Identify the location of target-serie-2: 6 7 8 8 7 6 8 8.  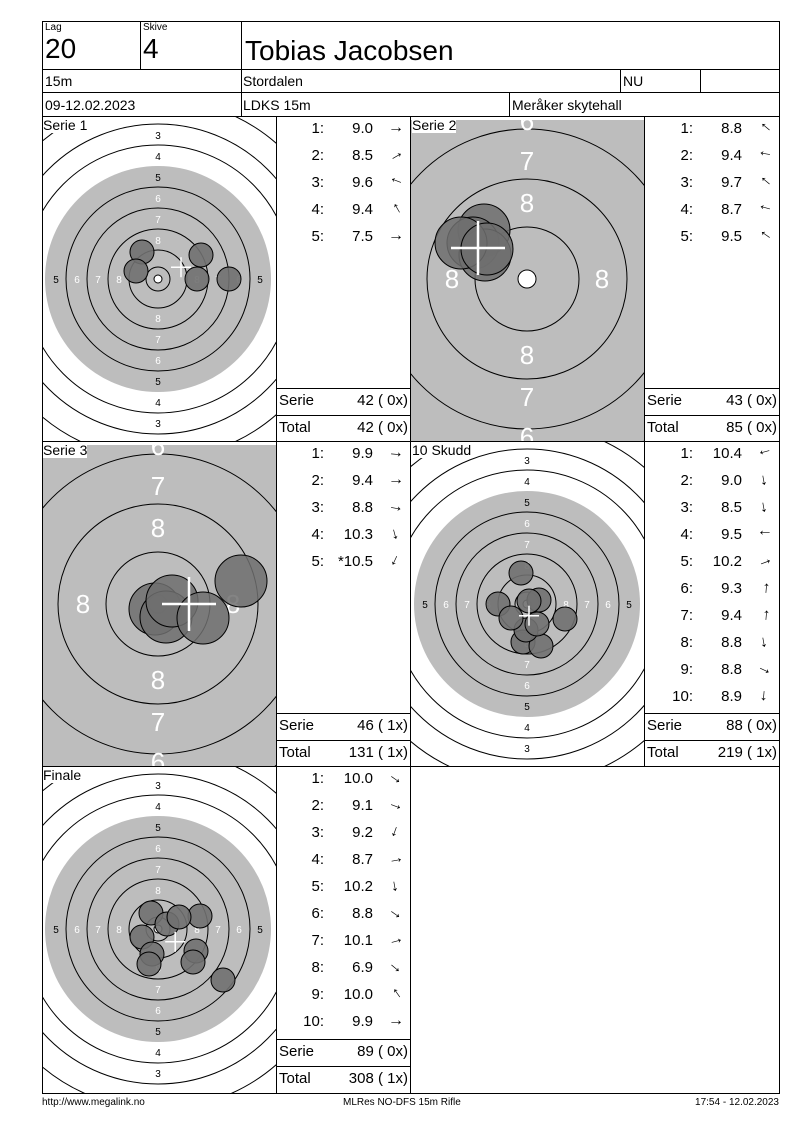
(527, 279).